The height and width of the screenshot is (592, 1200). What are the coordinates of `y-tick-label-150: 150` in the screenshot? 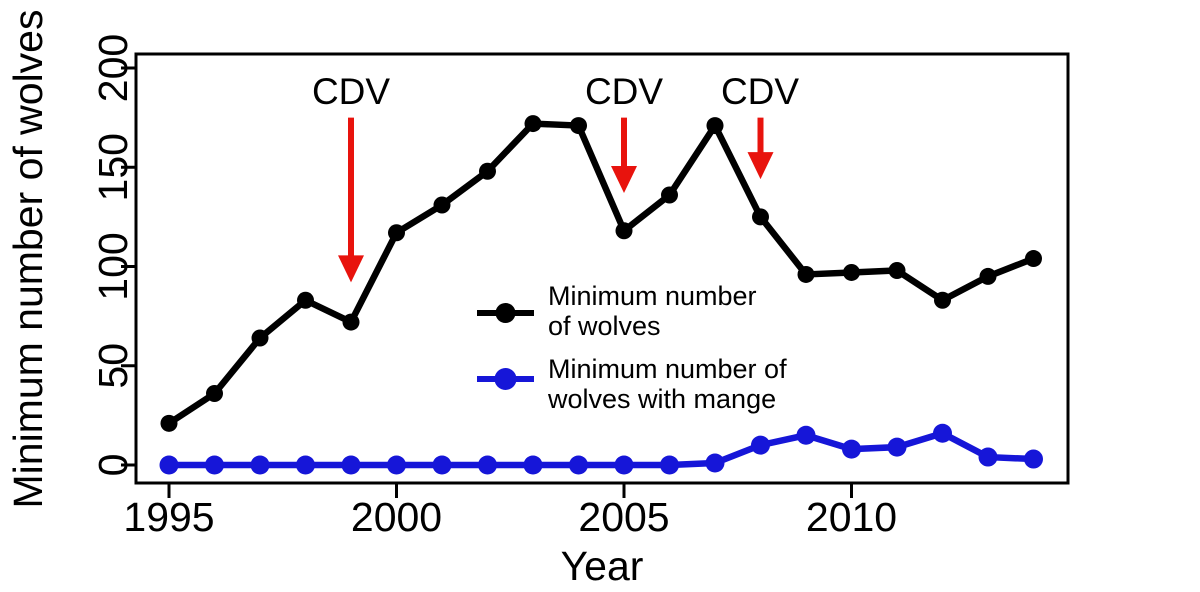 It's located at (113, 167).